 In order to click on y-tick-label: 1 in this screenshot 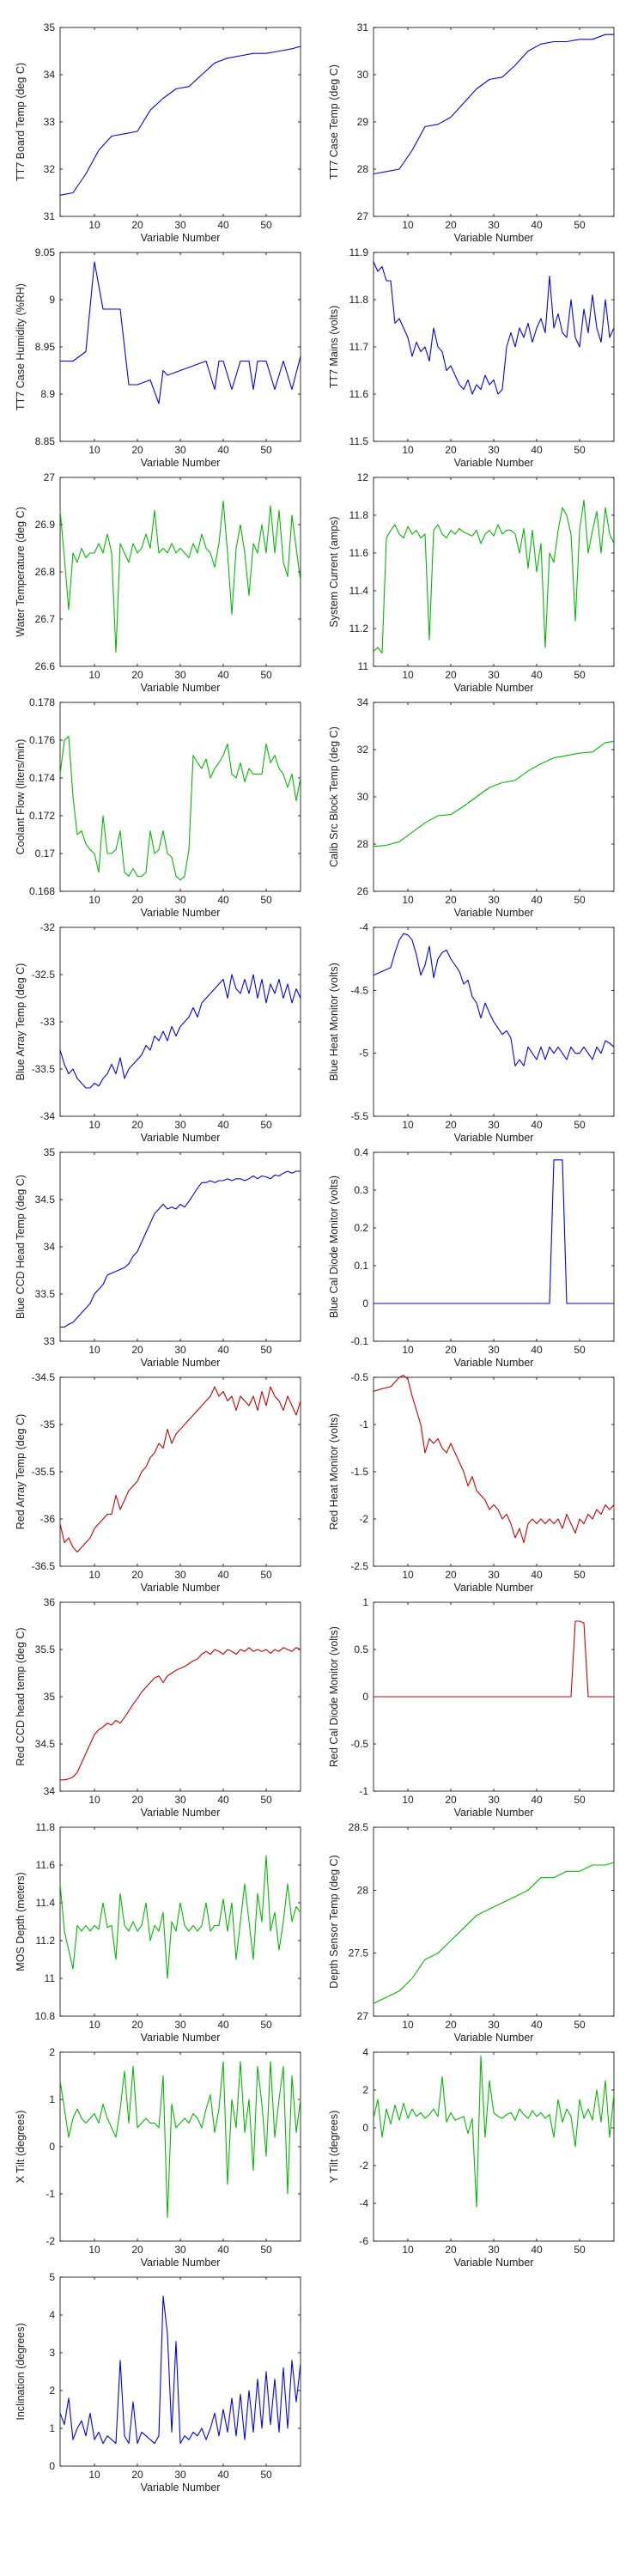, I will do `click(52, 2428)`.